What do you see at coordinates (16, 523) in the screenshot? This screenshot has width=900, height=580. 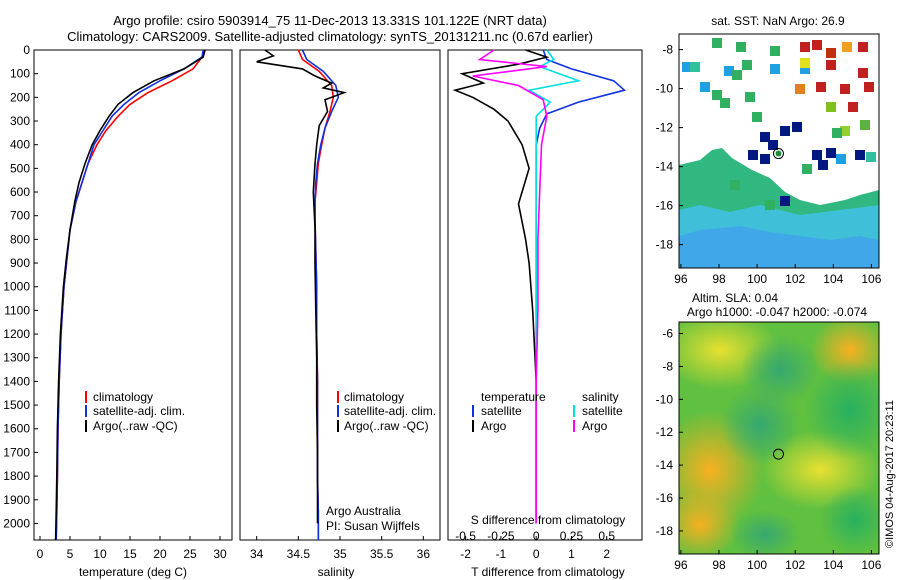 I see `depth-tick-label: 2000` at bounding box center [16, 523].